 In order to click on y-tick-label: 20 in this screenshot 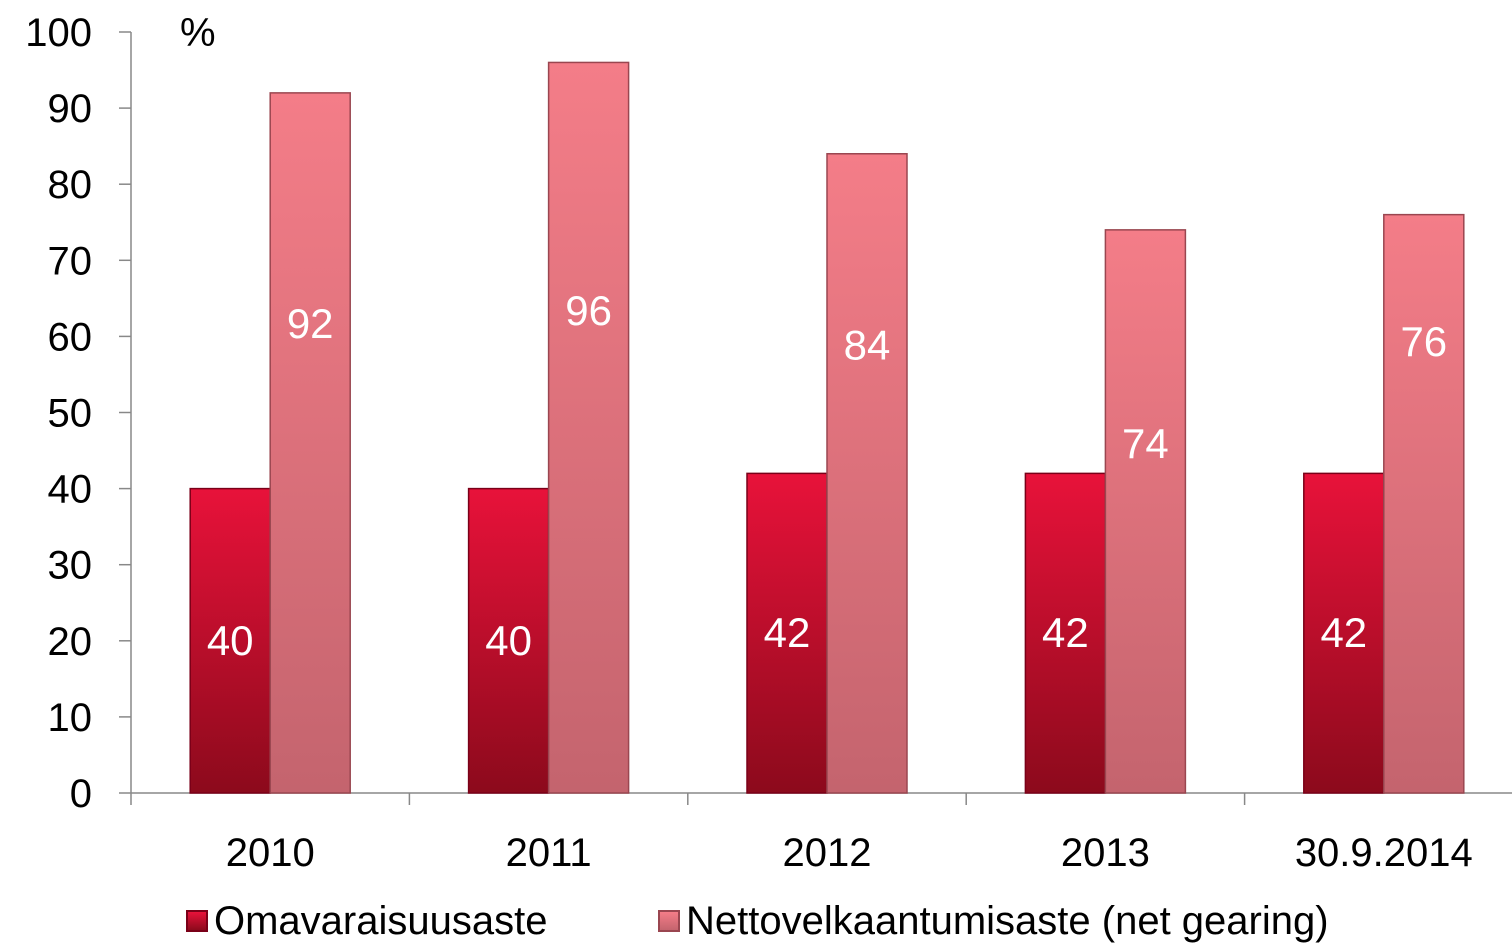, I will do `click(70, 642)`.